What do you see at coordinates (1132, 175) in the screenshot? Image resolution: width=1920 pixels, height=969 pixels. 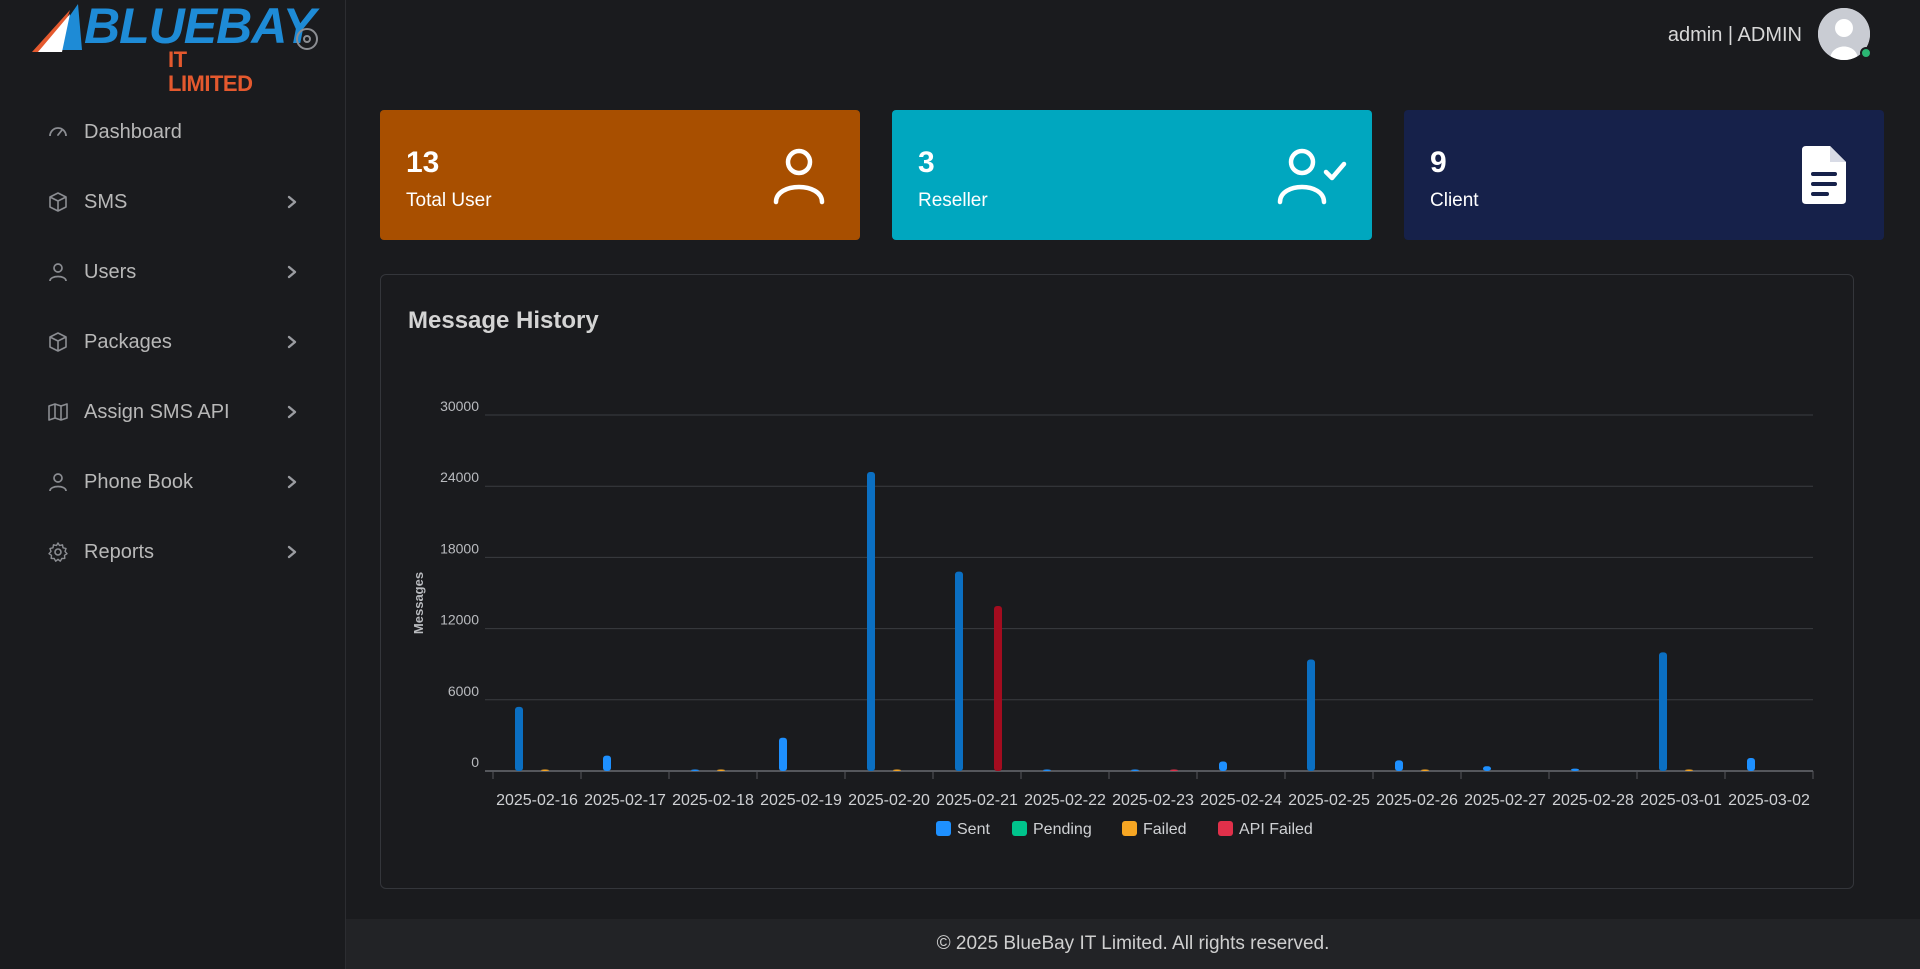 I see `stat-card-reseller: 3 Reseller` at bounding box center [1132, 175].